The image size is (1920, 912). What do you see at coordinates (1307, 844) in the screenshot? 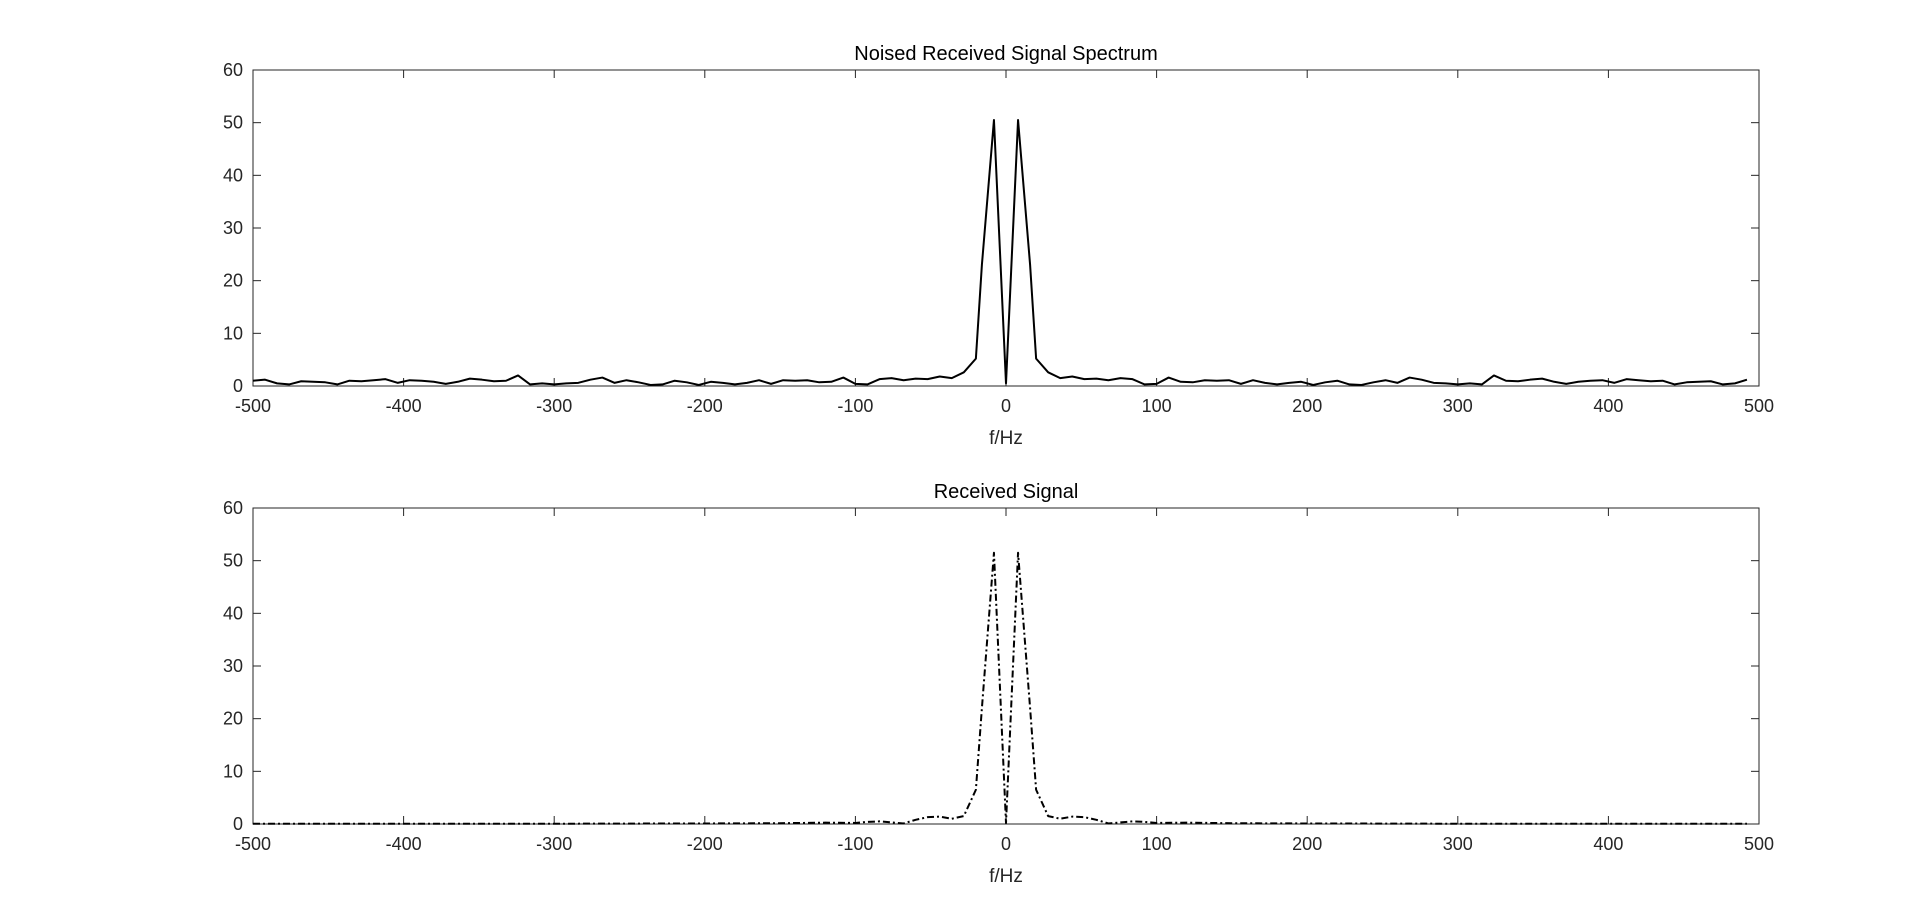
I see `received-signal-xtick-label: 200` at bounding box center [1307, 844].